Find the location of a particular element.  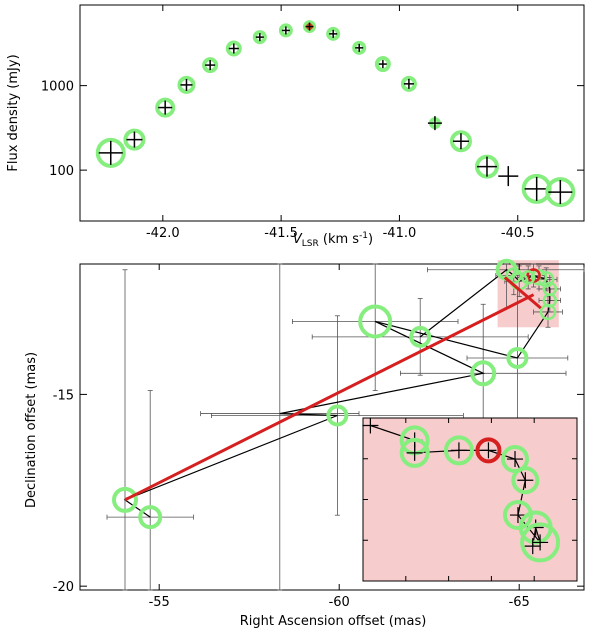

bottom-x-tick-label: -65 is located at coordinates (519, 602).